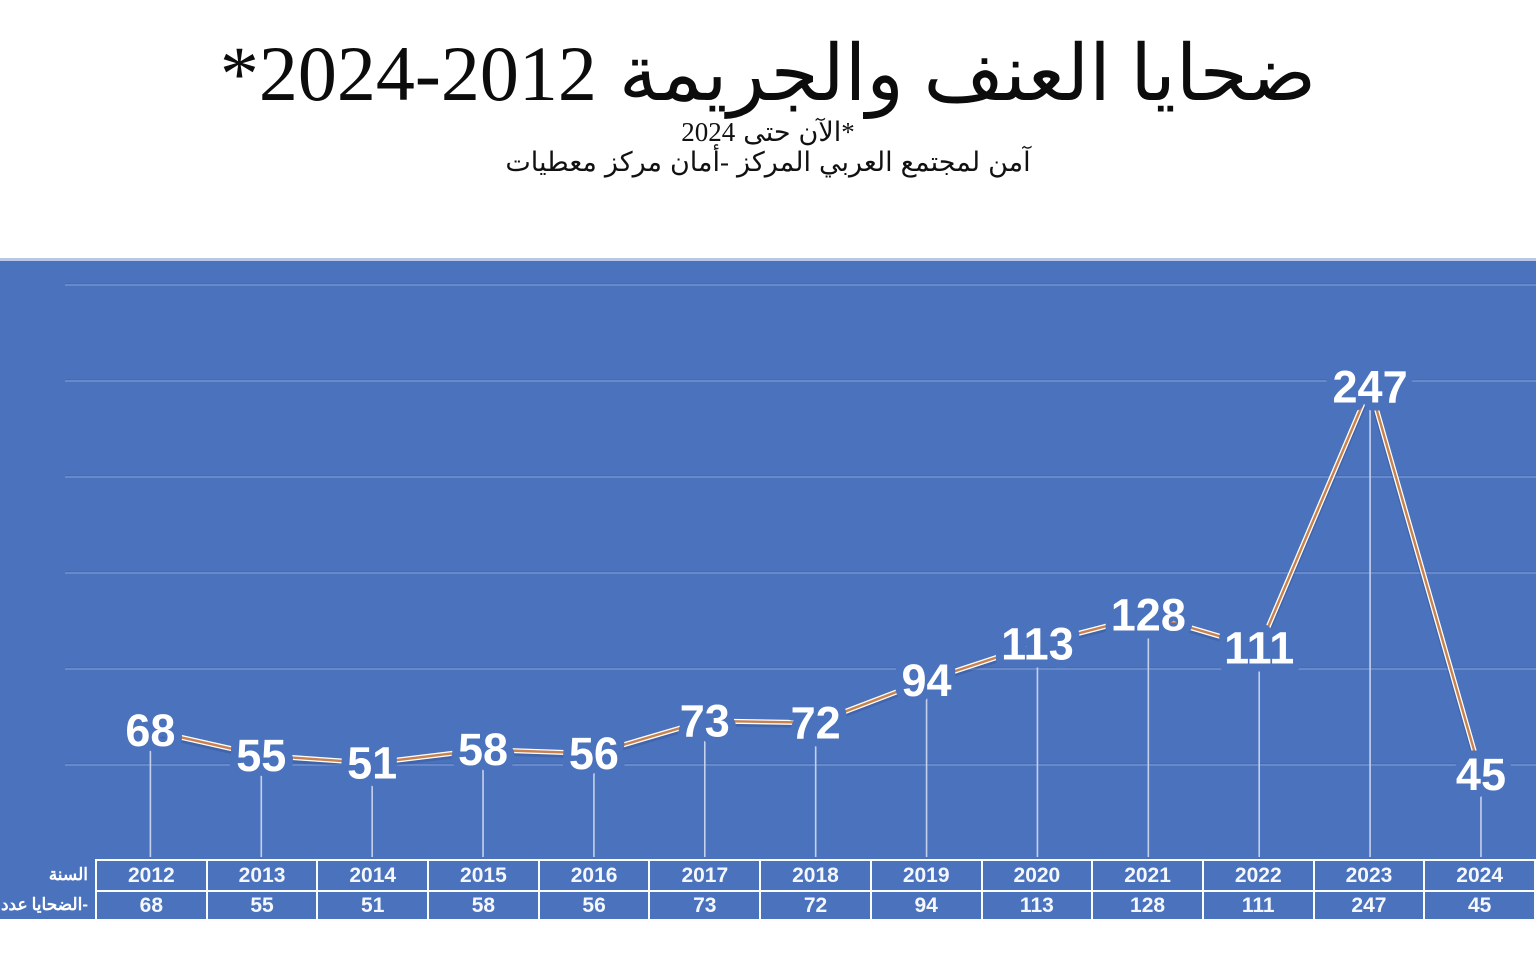  What do you see at coordinates (705, 720) in the screenshot?
I see `data-label: 73` at bounding box center [705, 720].